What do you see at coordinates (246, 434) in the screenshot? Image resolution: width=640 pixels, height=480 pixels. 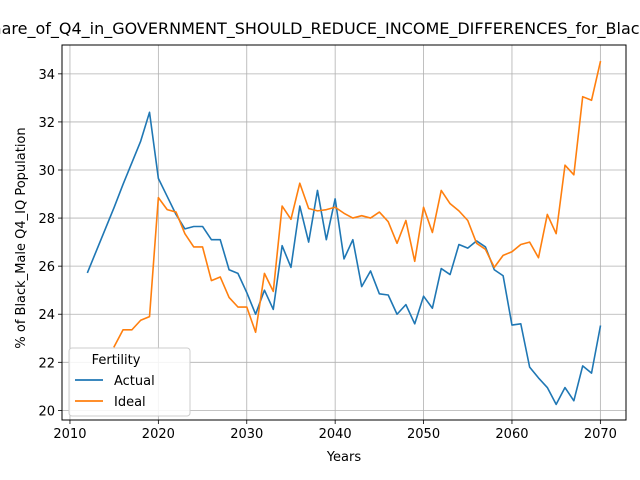 I see `x-tick-label: 2030` at bounding box center [246, 434].